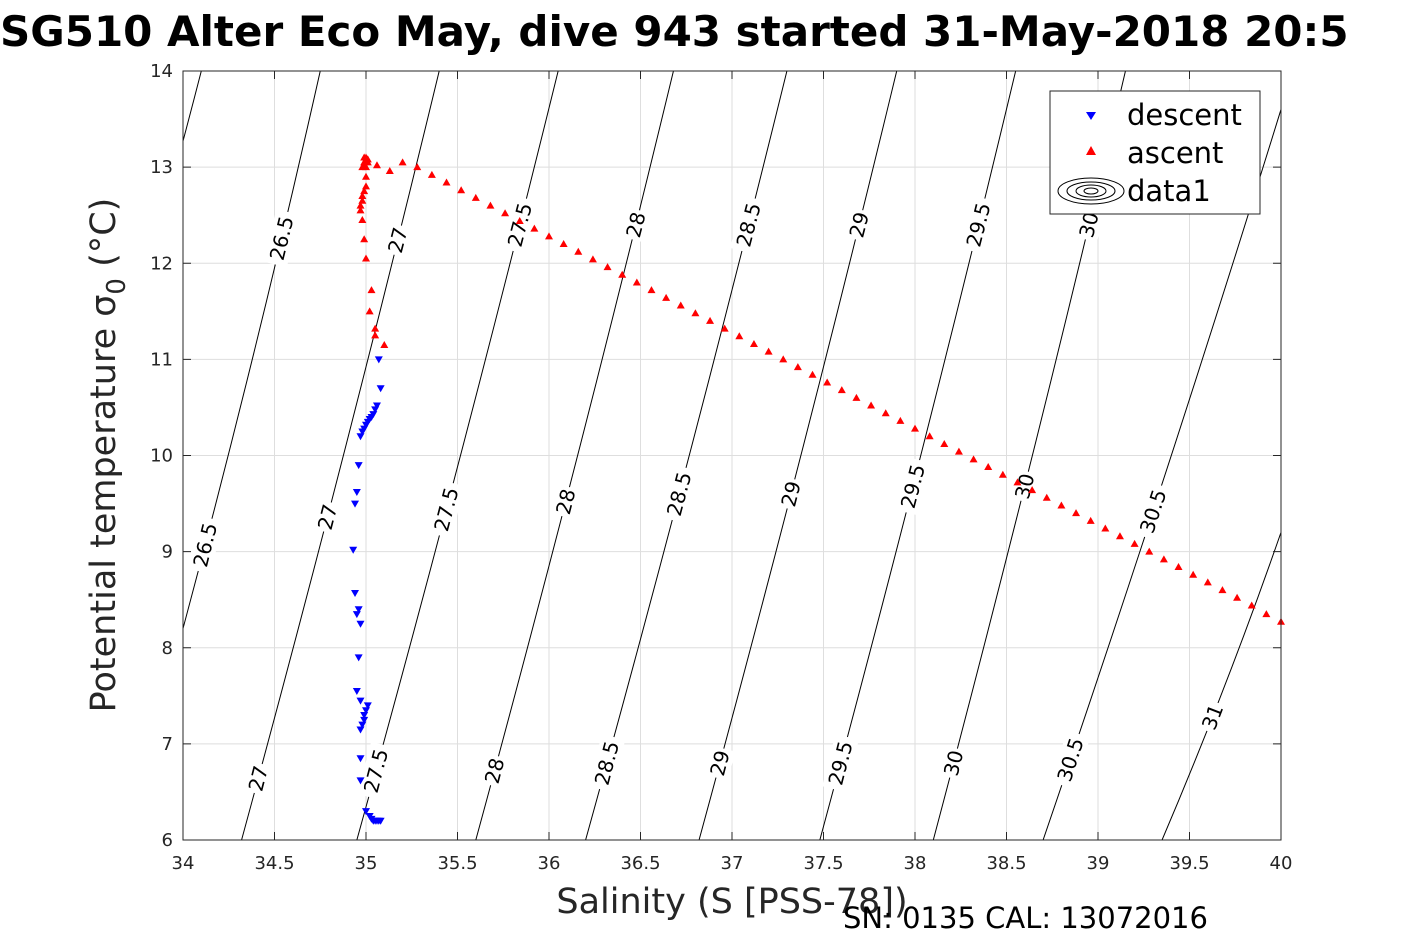 The width and height of the screenshot is (1417, 945). What do you see at coordinates (161, 359) in the screenshot?
I see `y-tick-label: 11` at bounding box center [161, 359].